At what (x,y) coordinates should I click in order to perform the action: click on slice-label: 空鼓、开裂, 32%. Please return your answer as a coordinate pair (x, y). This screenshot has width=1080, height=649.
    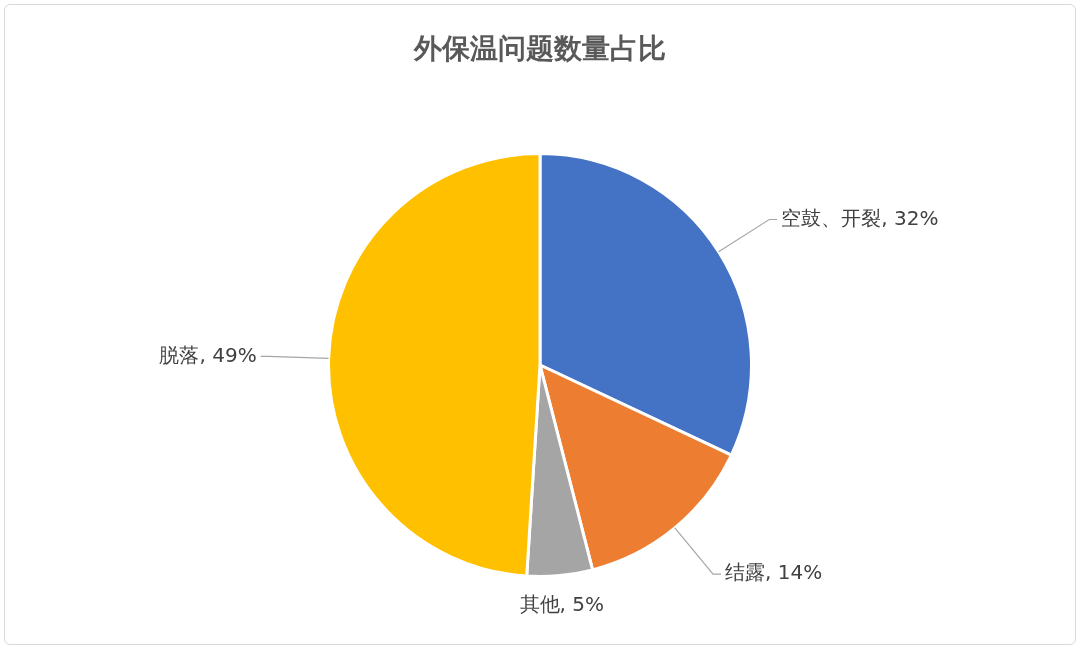
    Looking at the image, I should click on (860, 217).